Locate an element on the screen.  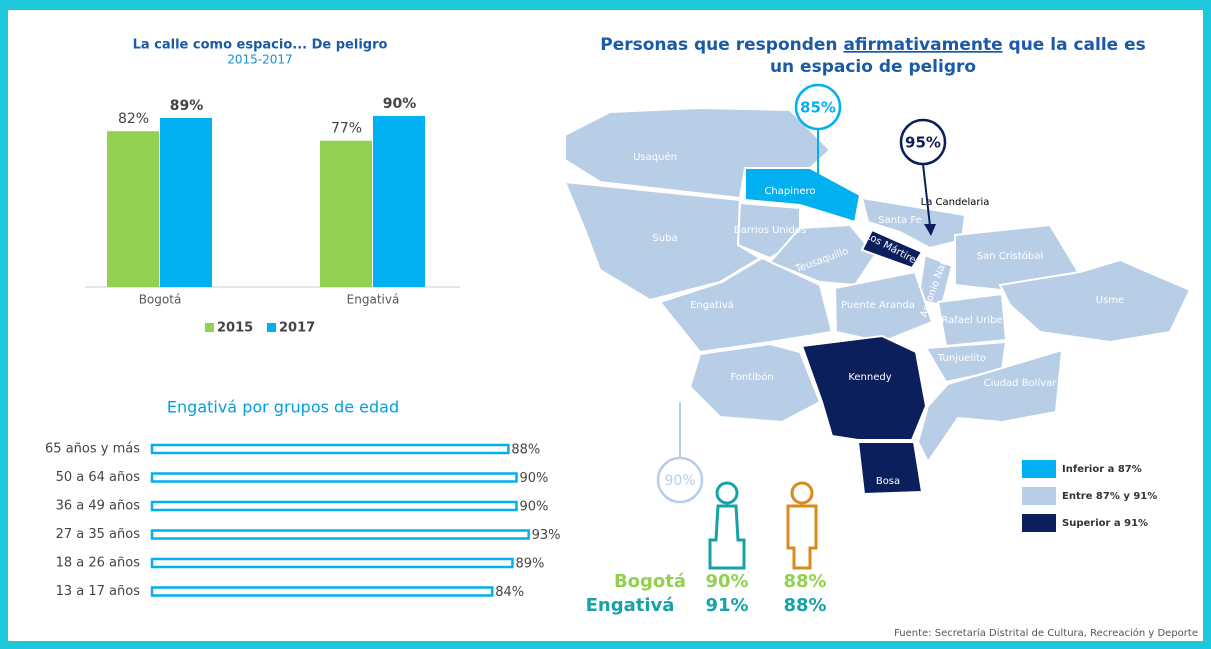
value-label: 88% is located at coordinates (525, 450).